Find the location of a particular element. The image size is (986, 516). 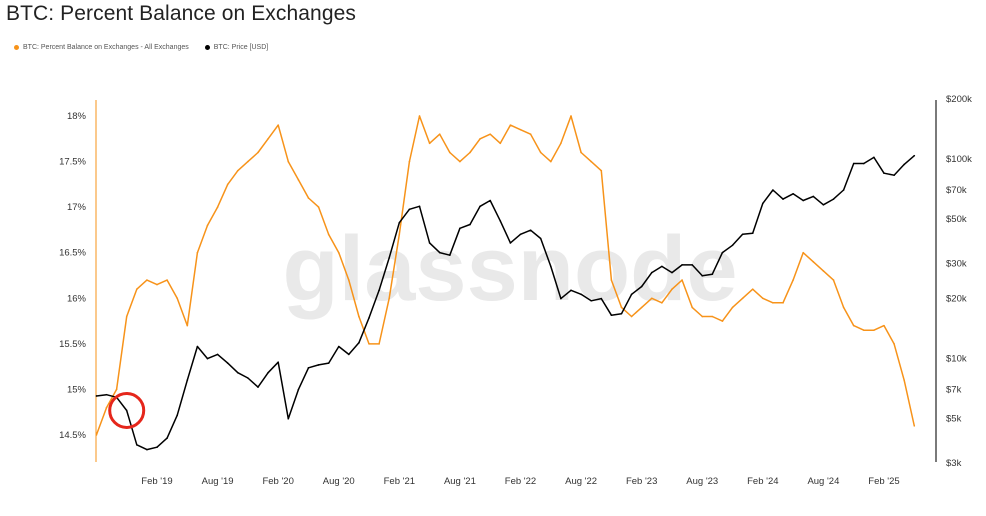

x-tick-label: Feb '20 is located at coordinates (277, 481).